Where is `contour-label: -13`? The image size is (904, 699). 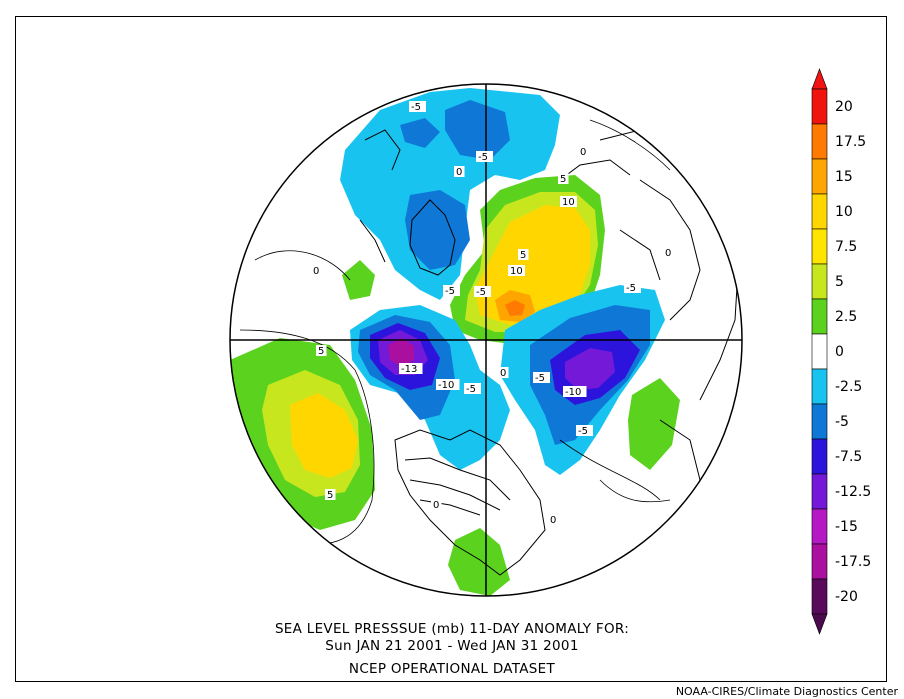 contour-label: -13 is located at coordinates (409, 369).